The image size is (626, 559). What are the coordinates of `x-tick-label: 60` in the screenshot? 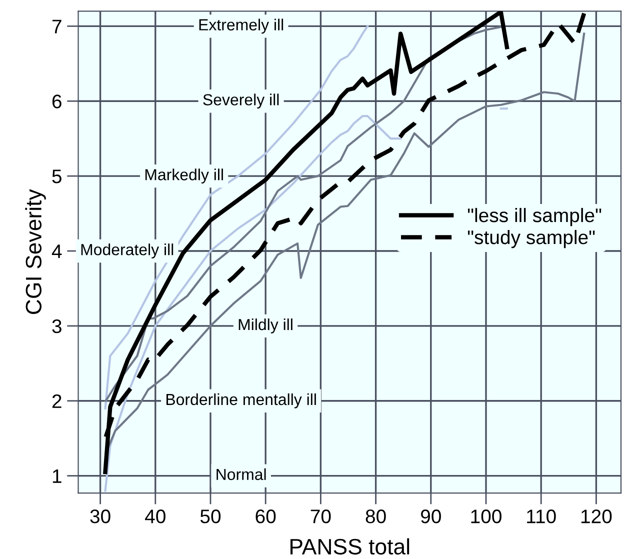 It's located at (266, 517).